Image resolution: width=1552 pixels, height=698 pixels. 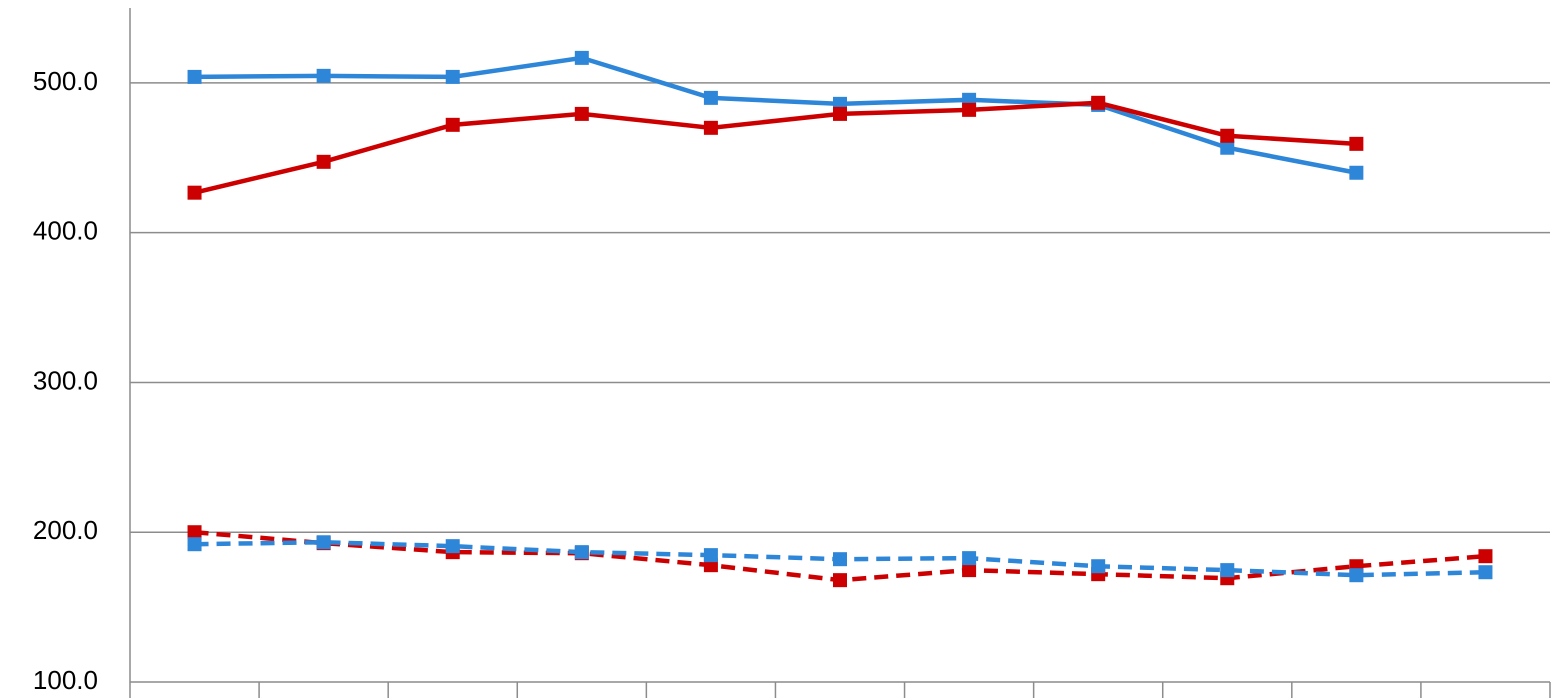 What do you see at coordinates (65, 81) in the screenshot?
I see `y-tick-label: 500.0` at bounding box center [65, 81].